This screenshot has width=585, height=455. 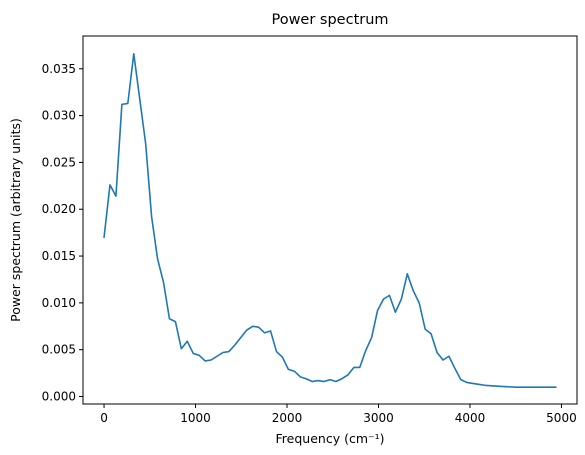 What do you see at coordinates (59, 350) in the screenshot?
I see `y-tick-label: 0.005` at bounding box center [59, 350].